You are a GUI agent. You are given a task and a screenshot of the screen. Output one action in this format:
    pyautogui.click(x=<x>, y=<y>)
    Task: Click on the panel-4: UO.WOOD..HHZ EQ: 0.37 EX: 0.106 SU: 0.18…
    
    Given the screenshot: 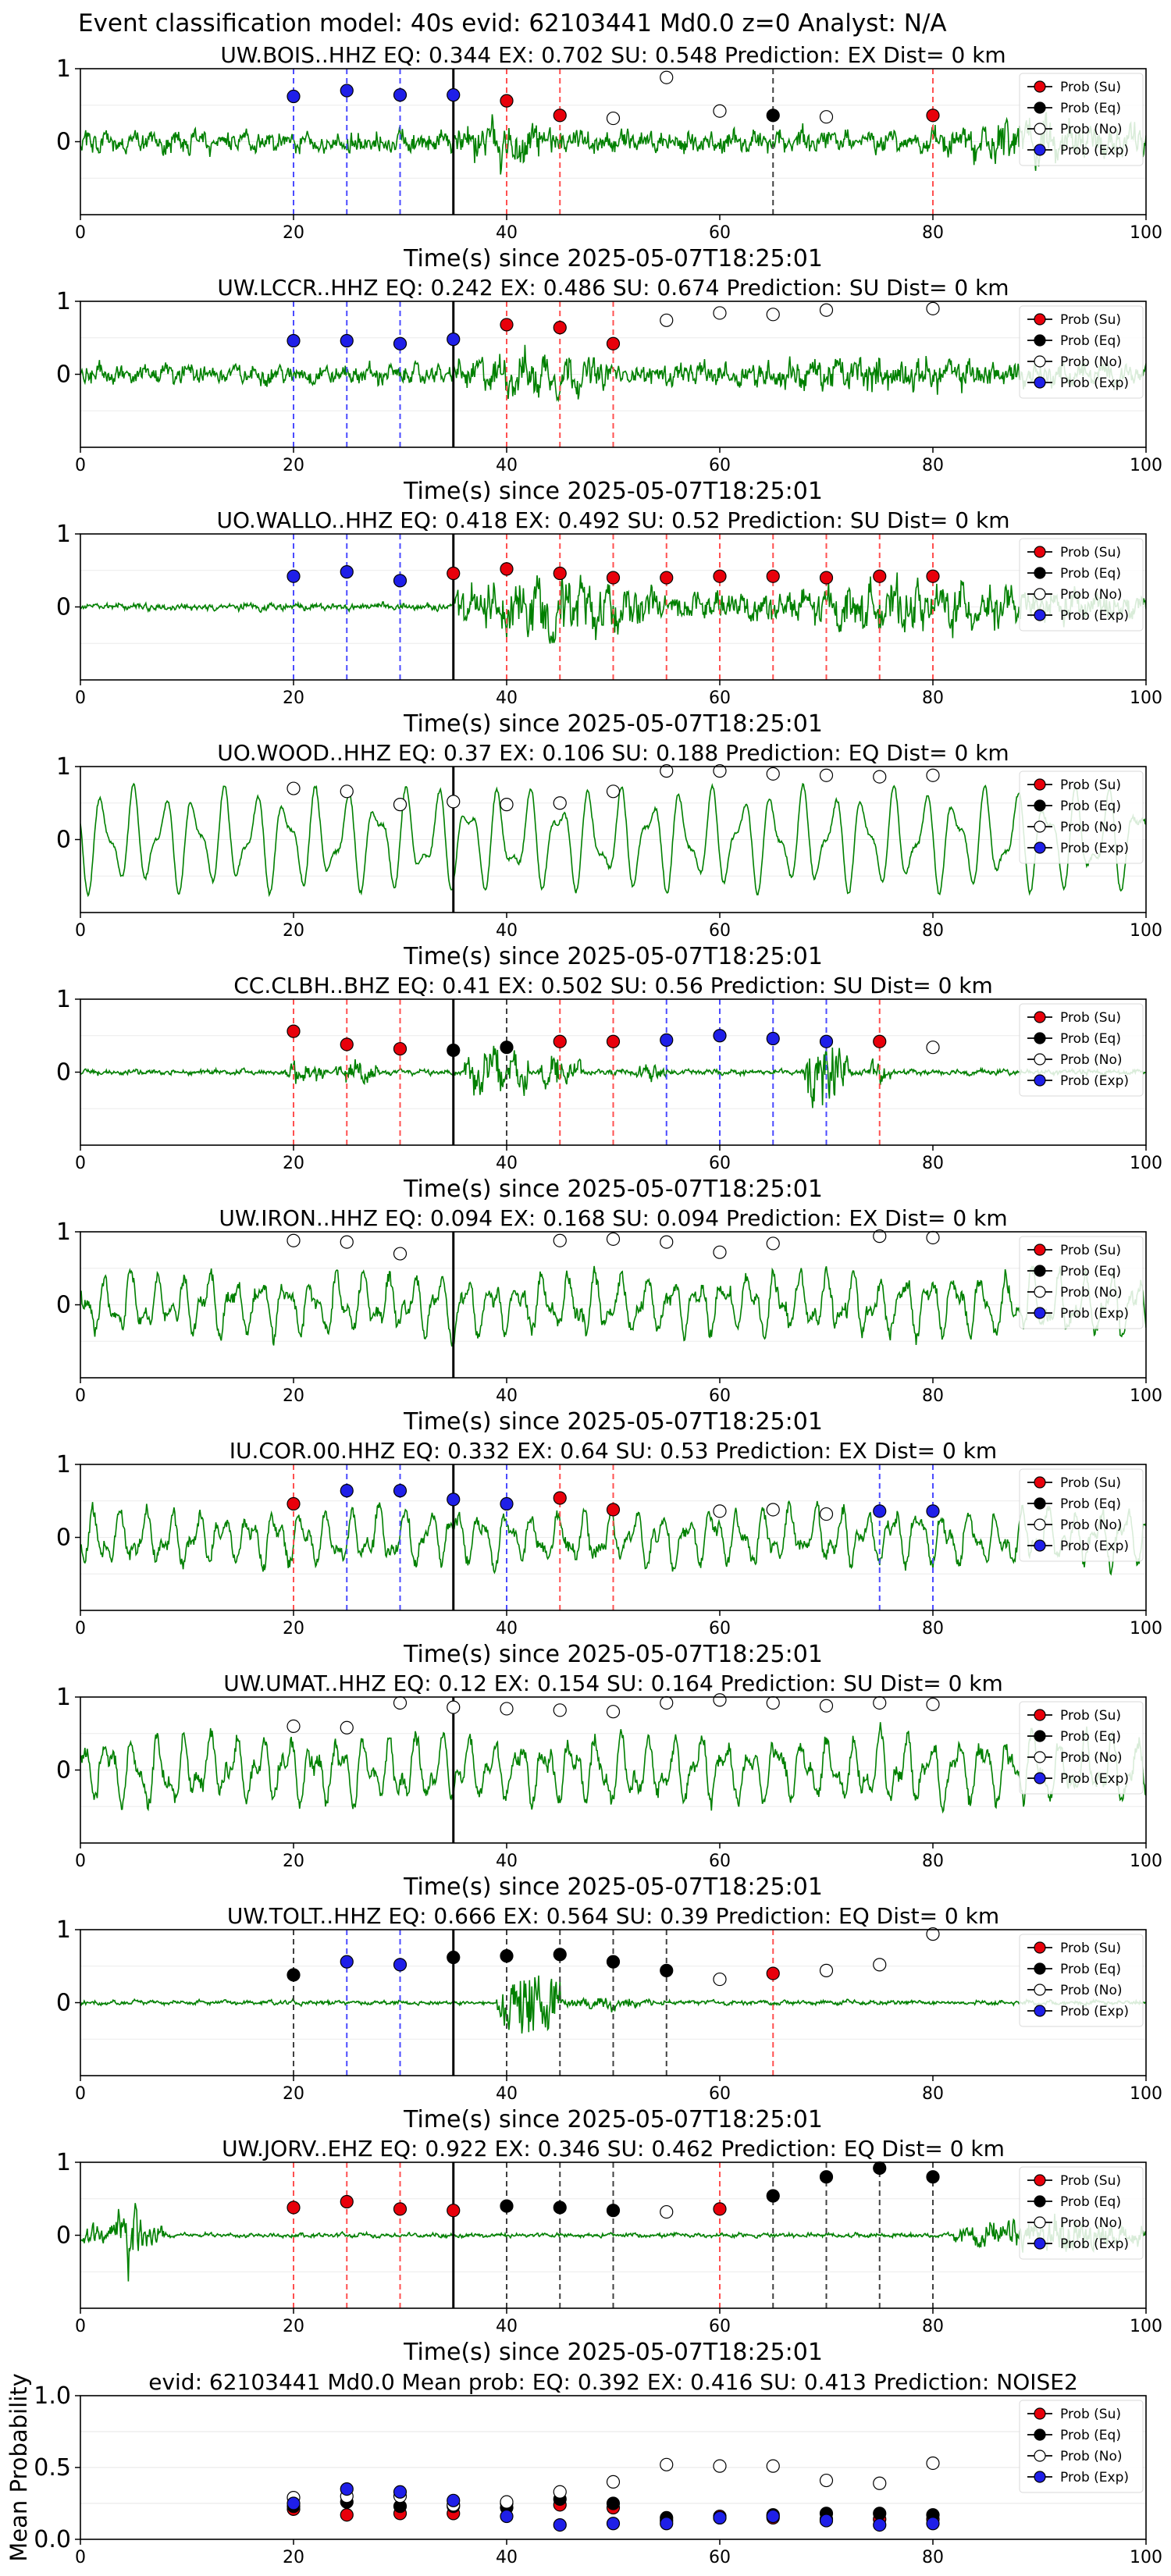 What is the action you would take?
    pyautogui.click(x=609, y=855)
    